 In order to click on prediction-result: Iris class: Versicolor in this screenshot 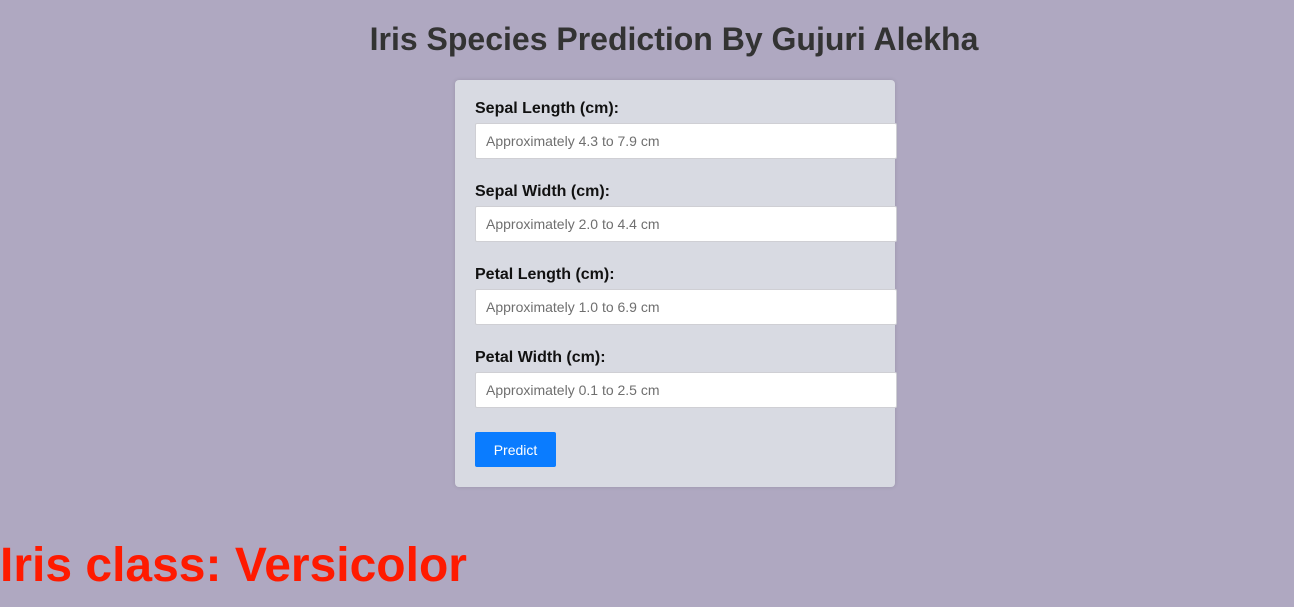, I will do `click(233, 565)`.